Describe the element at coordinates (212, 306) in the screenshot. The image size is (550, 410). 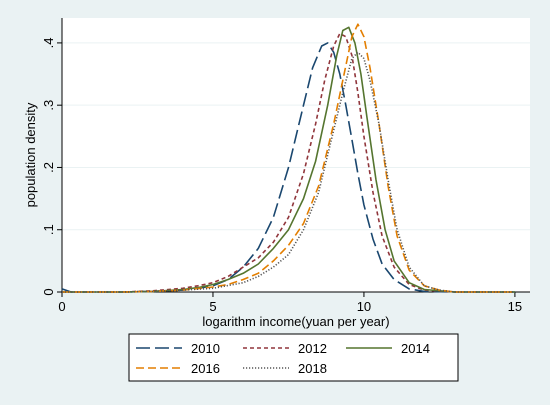
I see `x-tick-label-1: 5` at that location.